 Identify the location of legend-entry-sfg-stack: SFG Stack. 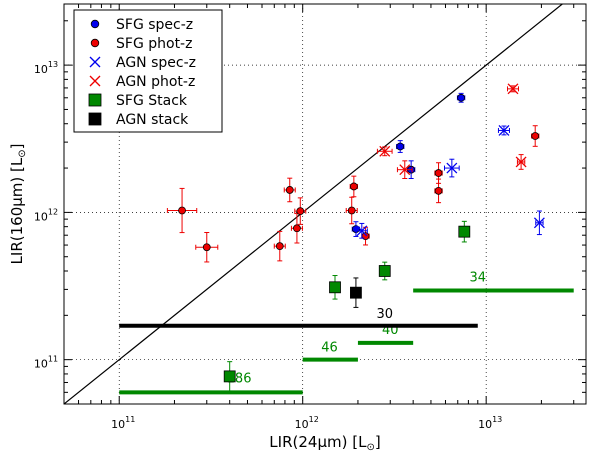
(138, 101).